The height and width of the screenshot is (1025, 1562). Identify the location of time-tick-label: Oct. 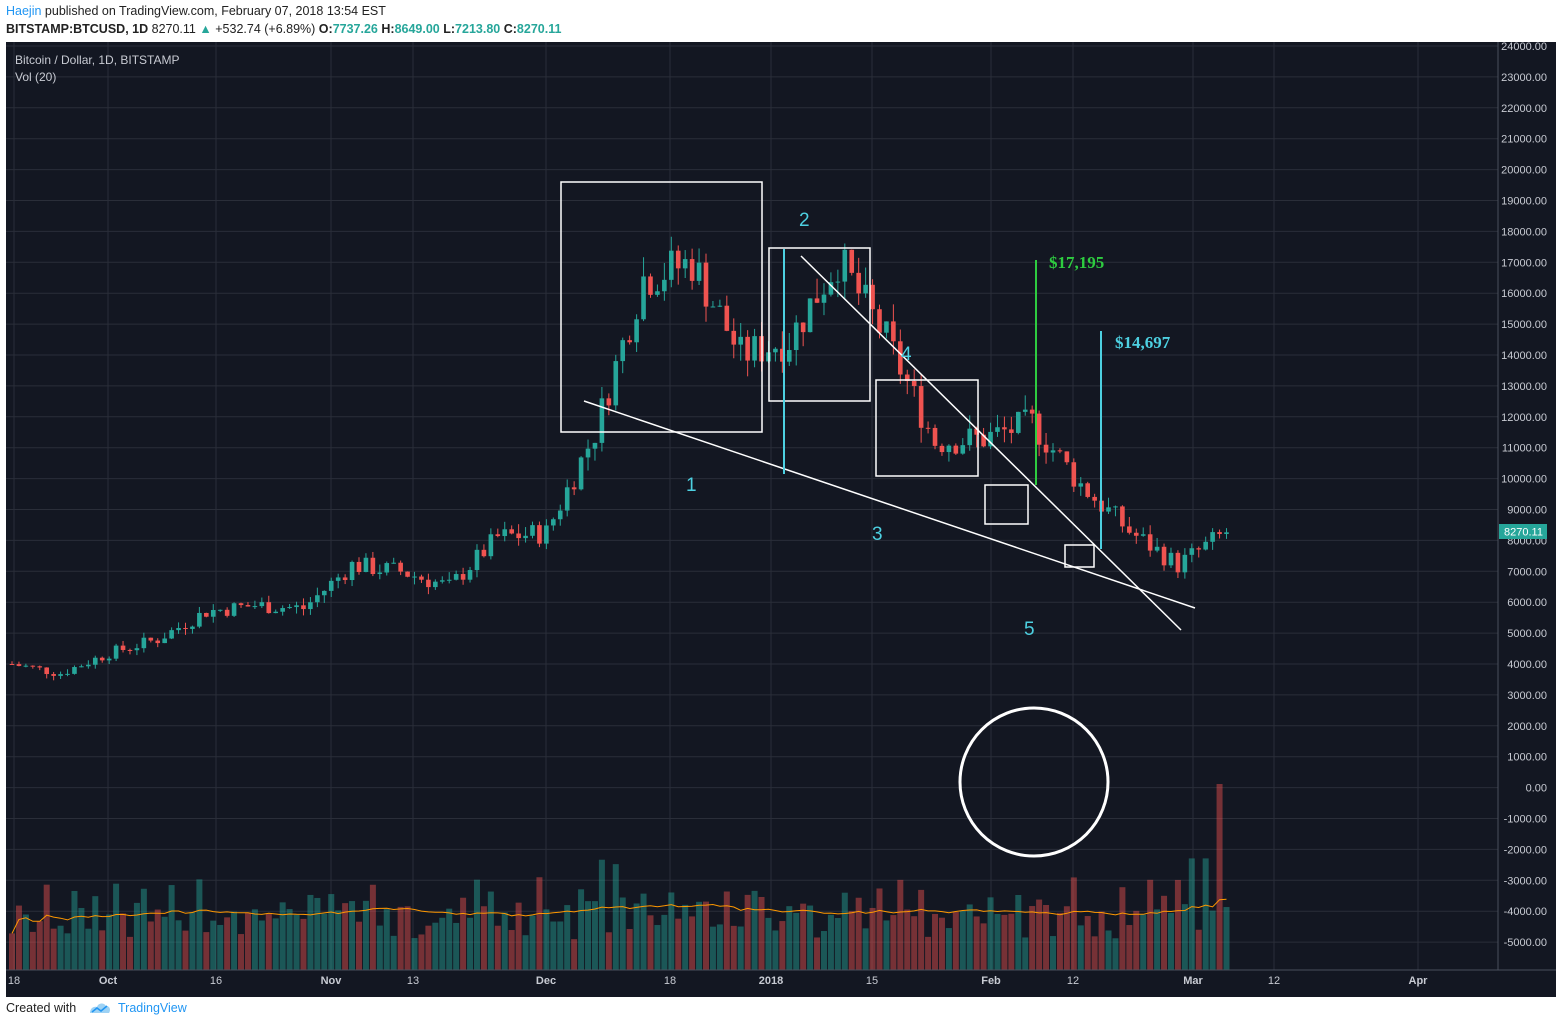
(108, 981).